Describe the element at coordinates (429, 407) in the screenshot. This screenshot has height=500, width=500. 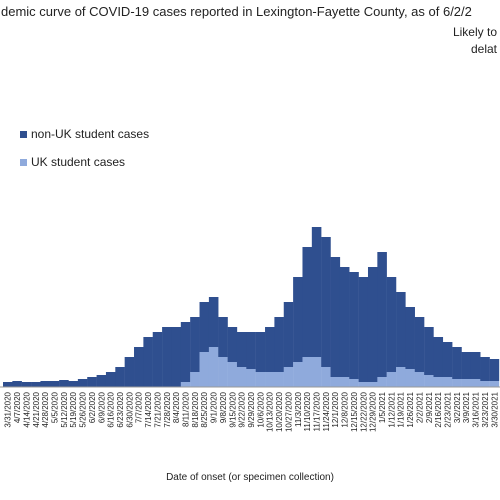
I see `x-tick-label: 2/9/2021` at that location.